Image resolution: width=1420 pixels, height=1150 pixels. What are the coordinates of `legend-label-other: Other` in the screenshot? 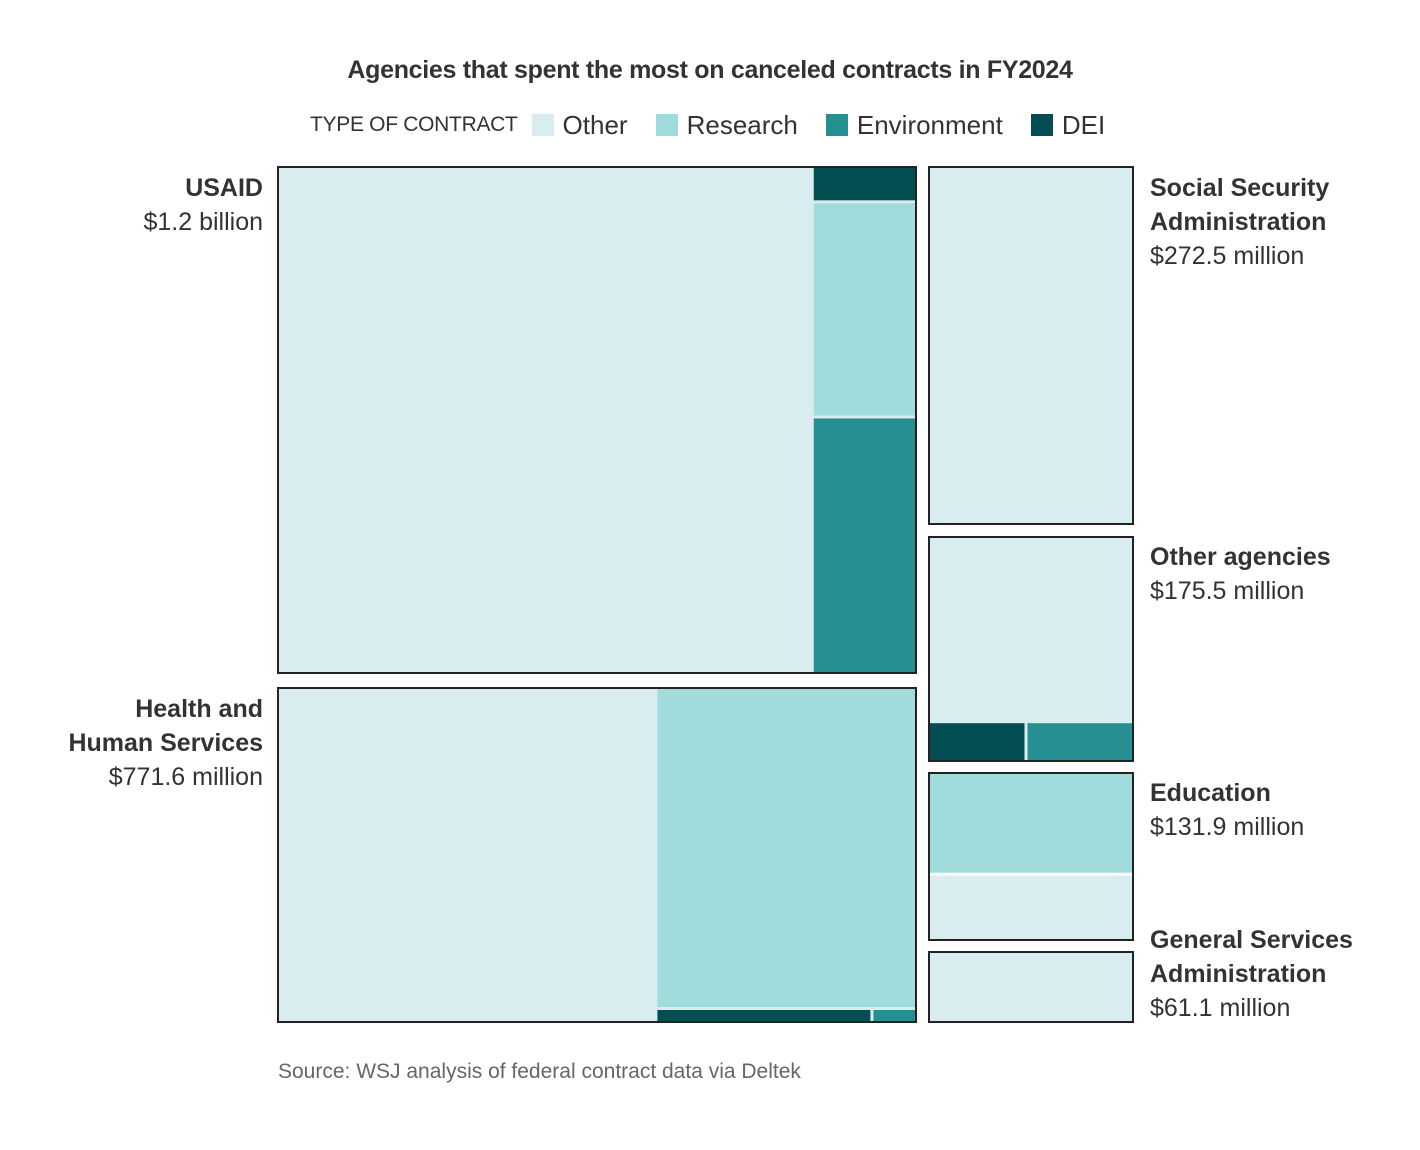 It's located at (595, 124).